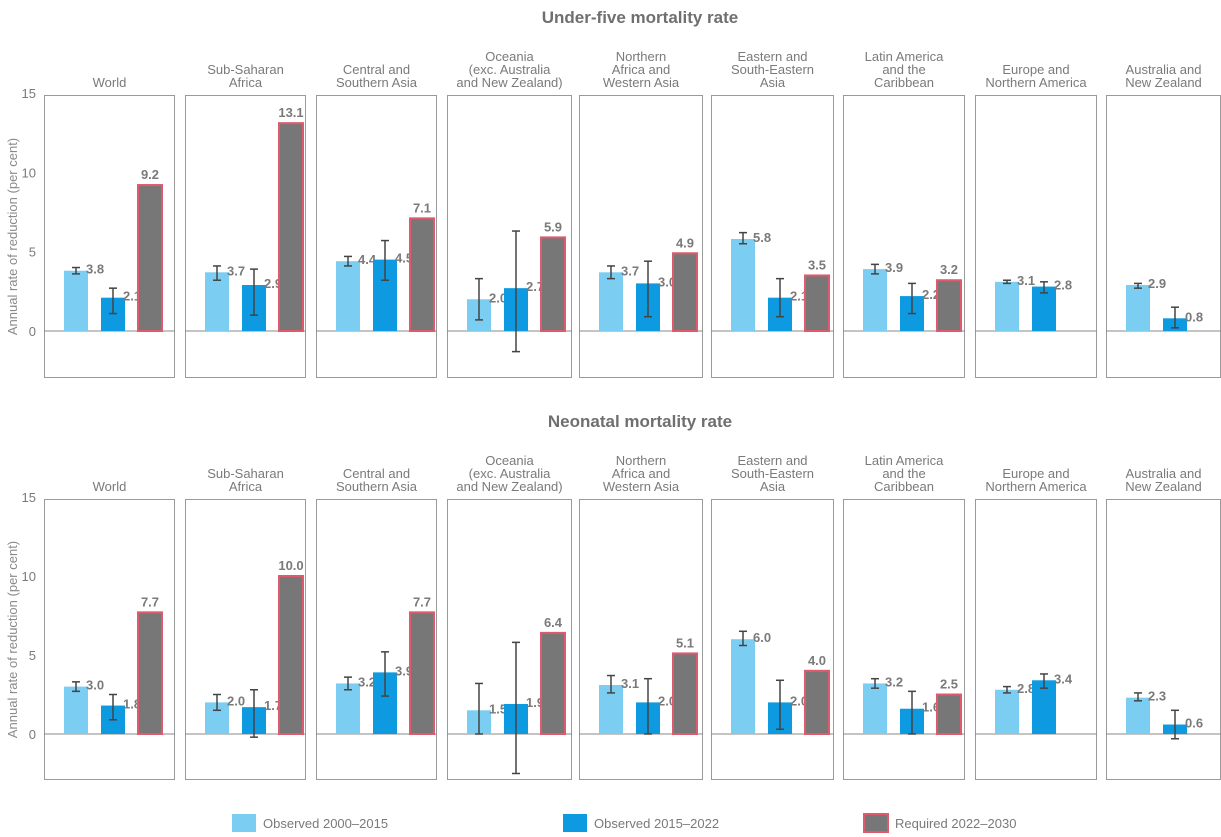 The width and height of the screenshot is (1221, 837). Describe the element at coordinates (29, 576) in the screenshot. I see `y-tick-label: 10` at that location.